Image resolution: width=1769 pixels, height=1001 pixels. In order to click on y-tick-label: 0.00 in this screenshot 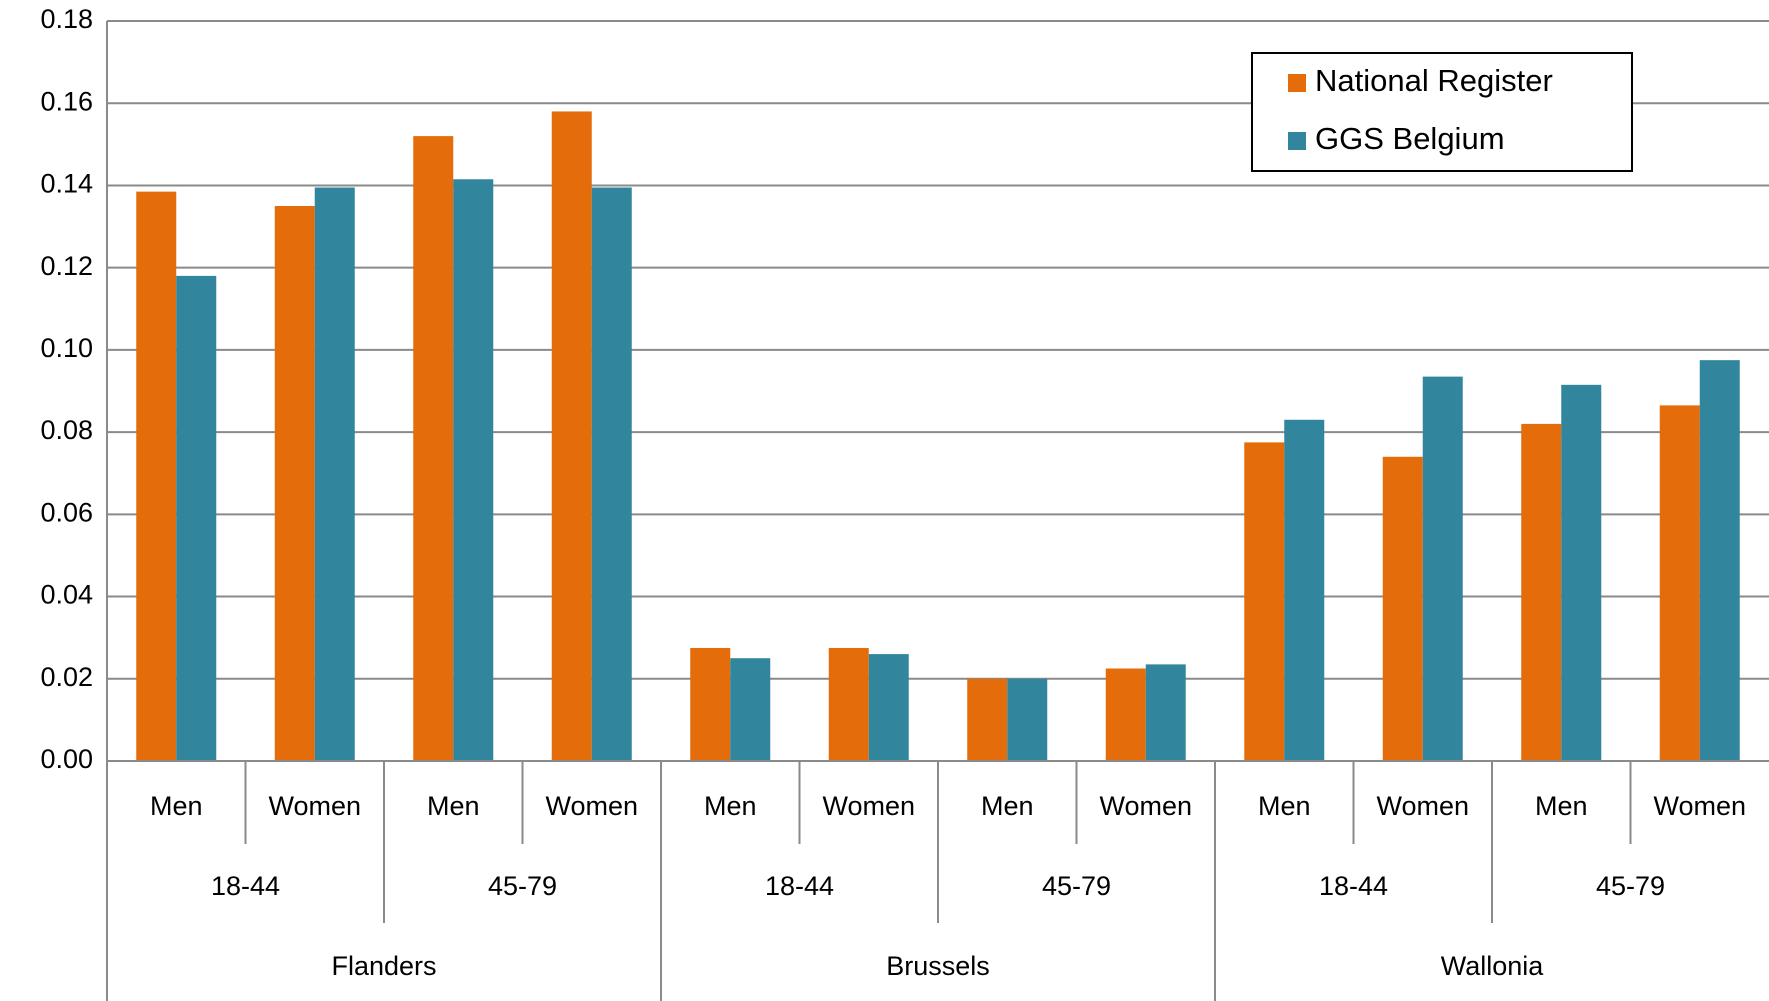, I will do `click(66, 759)`.